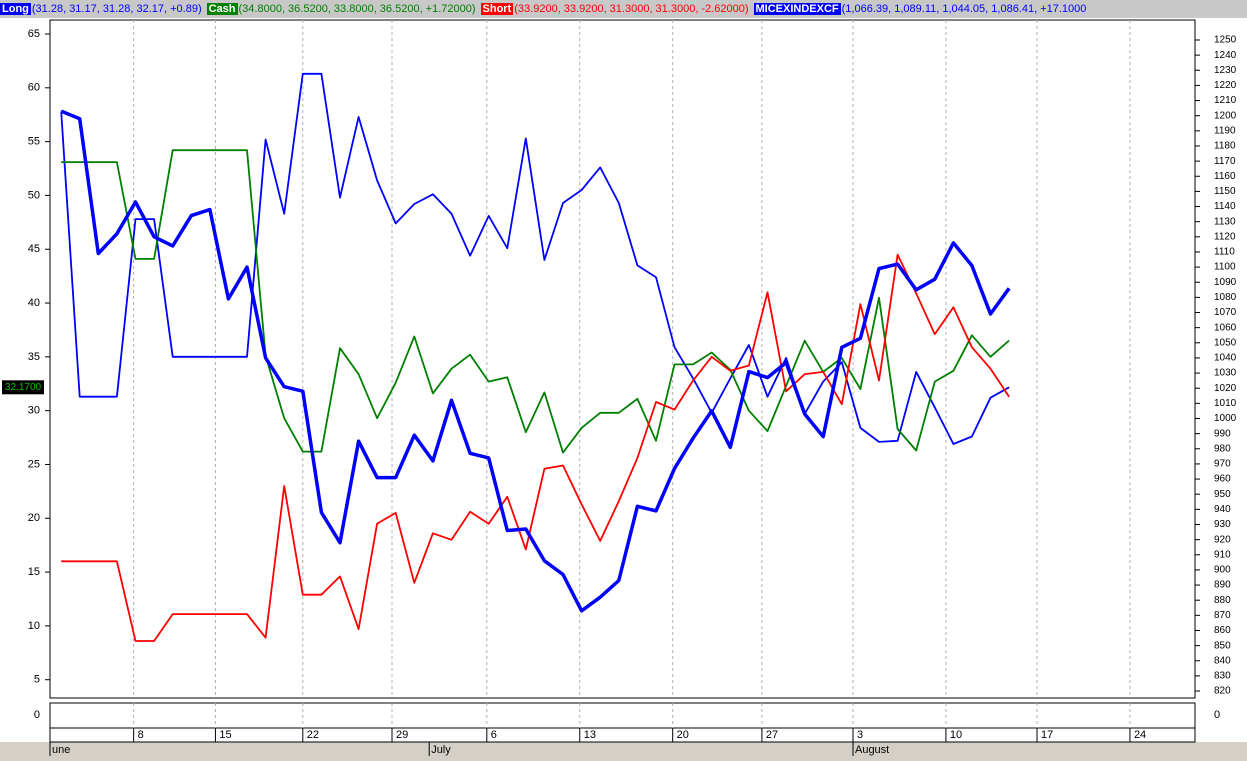 This screenshot has width=1247, height=761. What do you see at coordinates (313, 735) in the screenshot?
I see `x-tick-label: 22` at bounding box center [313, 735].